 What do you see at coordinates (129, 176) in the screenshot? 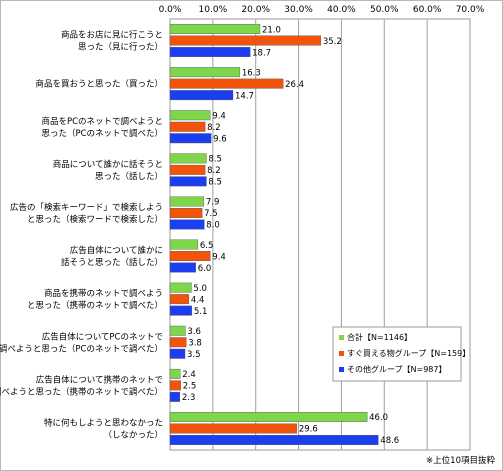
I see `category-label: 思った（話した）` at bounding box center [129, 176].